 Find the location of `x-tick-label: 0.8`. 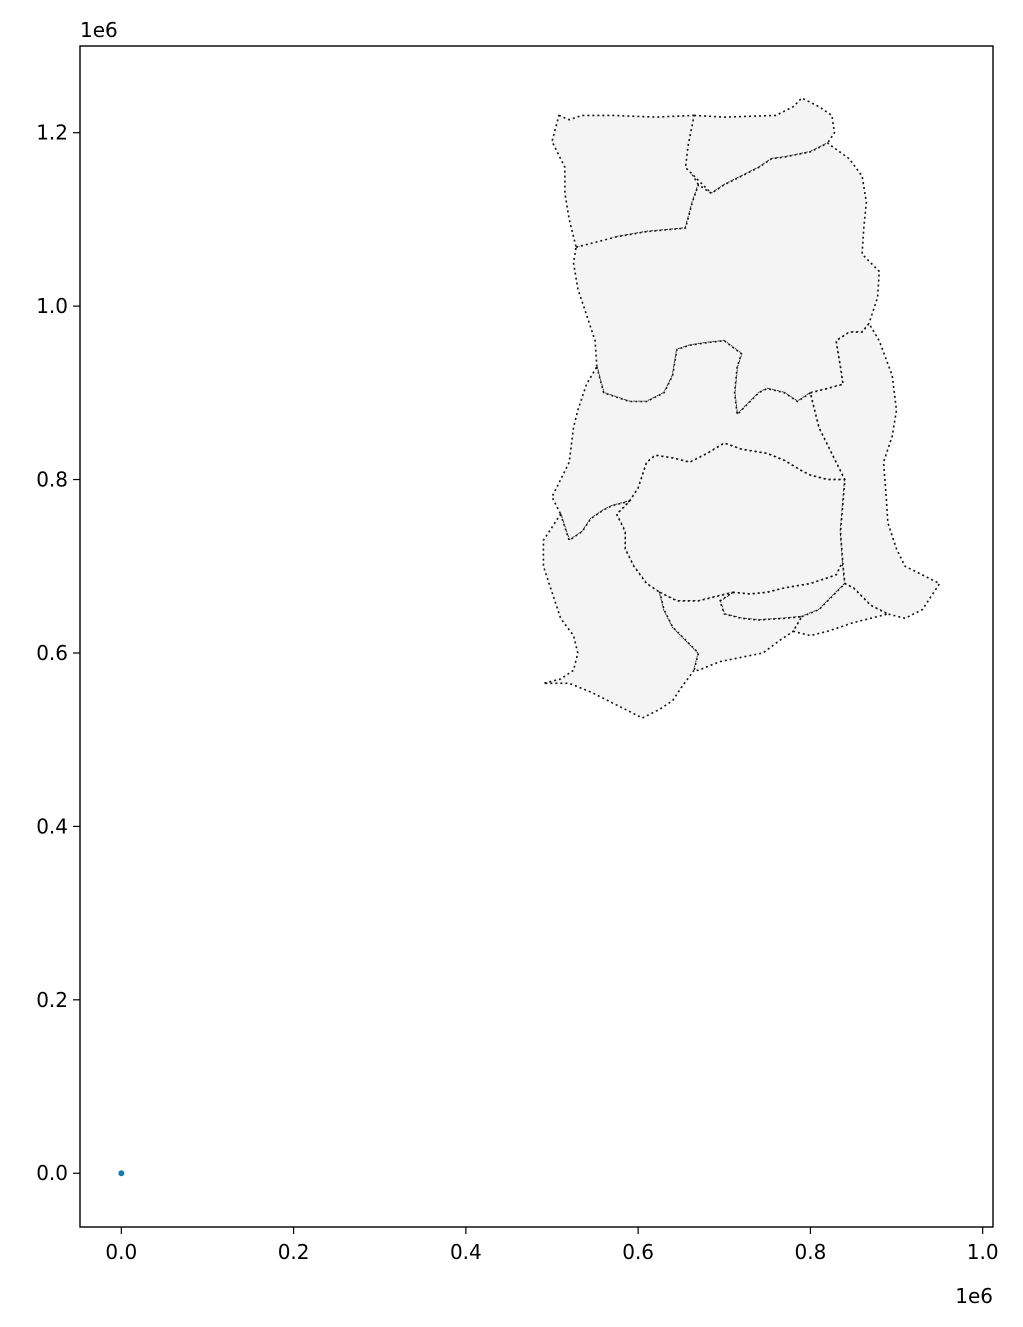

x-tick-label: 0.8 is located at coordinates (810, 1252).